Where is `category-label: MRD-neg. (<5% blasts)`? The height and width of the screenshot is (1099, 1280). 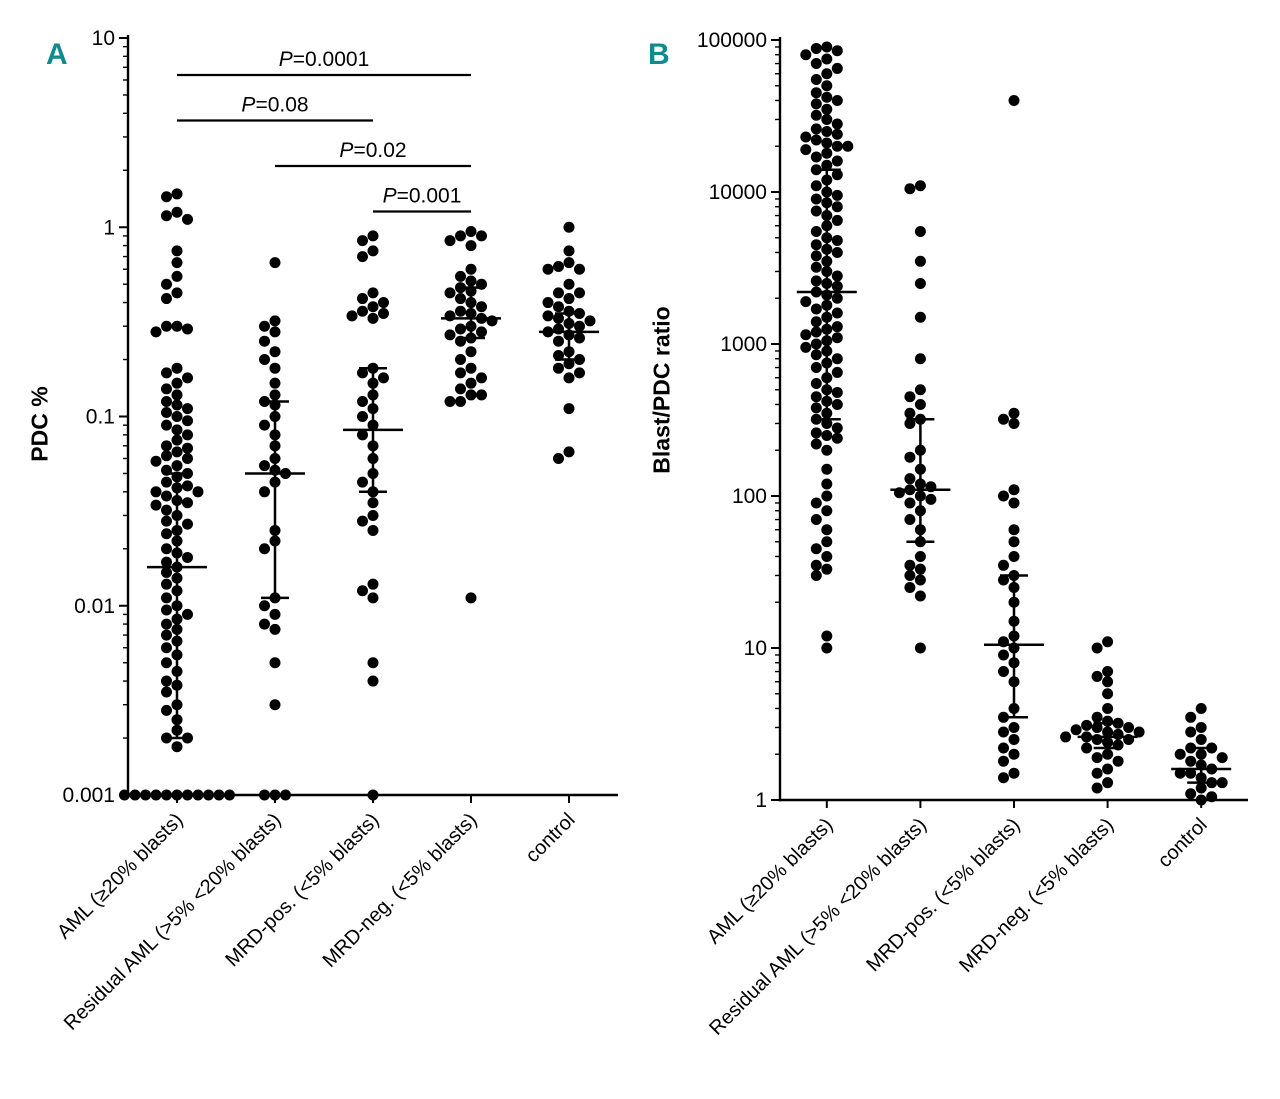
category-label: MRD-neg. (<5% blasts) is located at coordinates (1036, 895).